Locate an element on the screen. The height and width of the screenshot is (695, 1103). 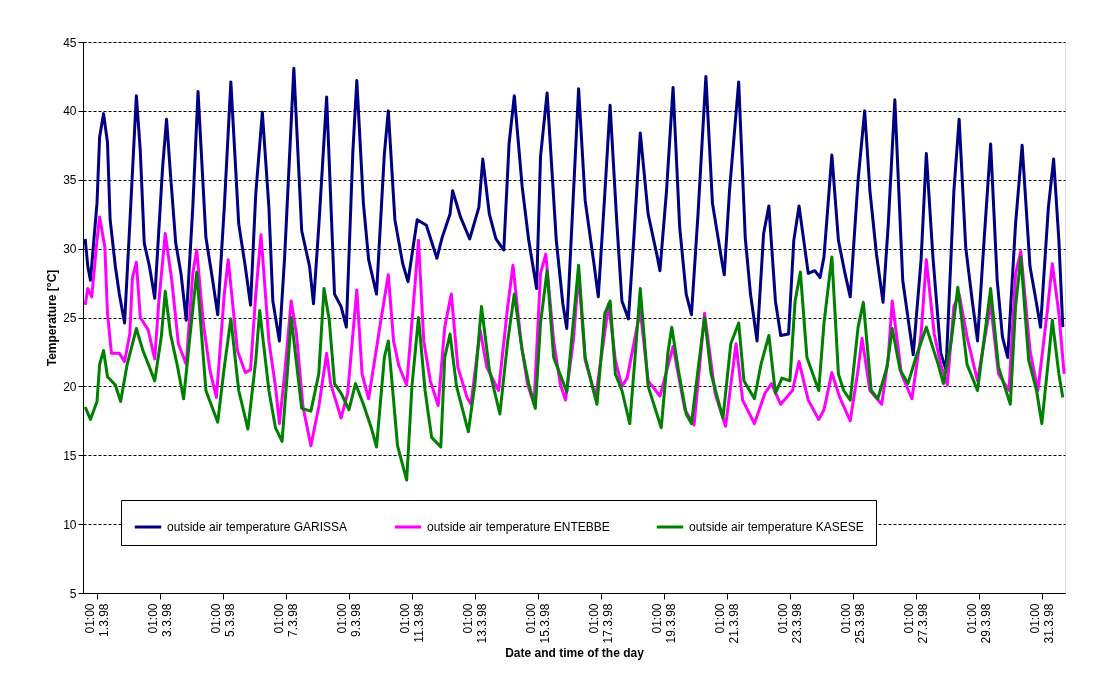
legend-label: outside air temperature KASESE is located at coordinates (776, 527).